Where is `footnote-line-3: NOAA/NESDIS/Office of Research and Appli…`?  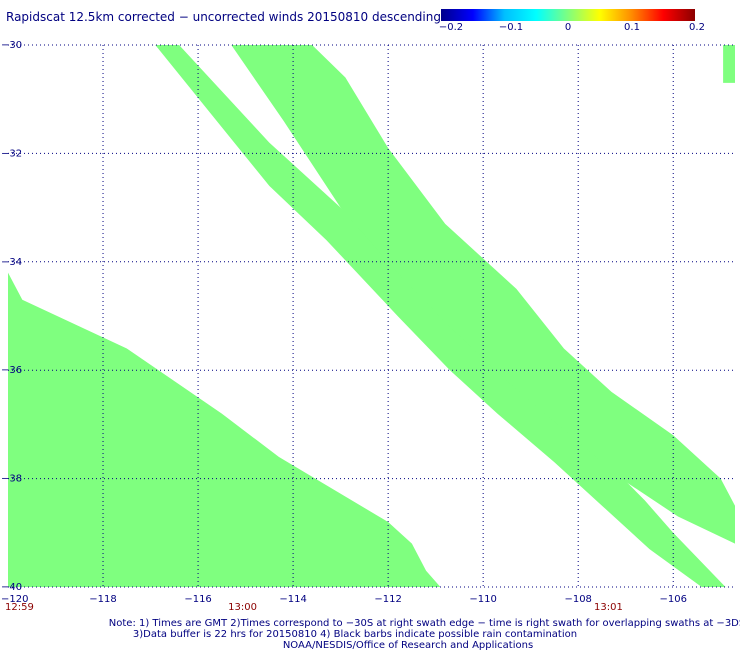
footnote-line-3: NOAA/NESDIS/Office of Research and Appli… is located at coordinates (408, 645).